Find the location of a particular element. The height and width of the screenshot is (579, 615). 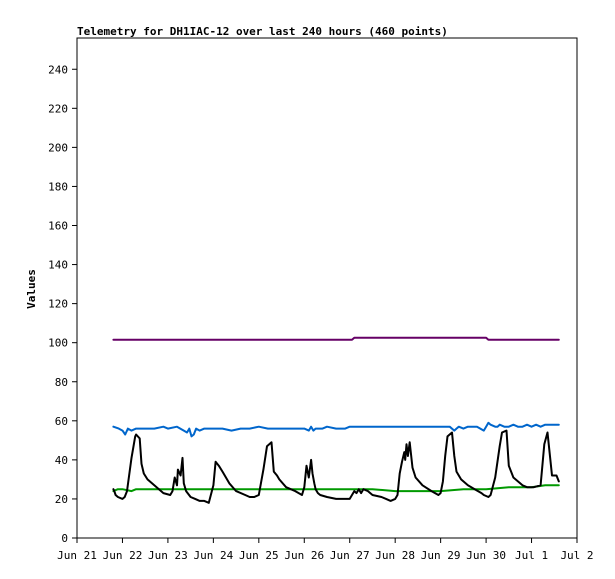

x-tick-label: Jun 25 is located at coordinates (259, 555).